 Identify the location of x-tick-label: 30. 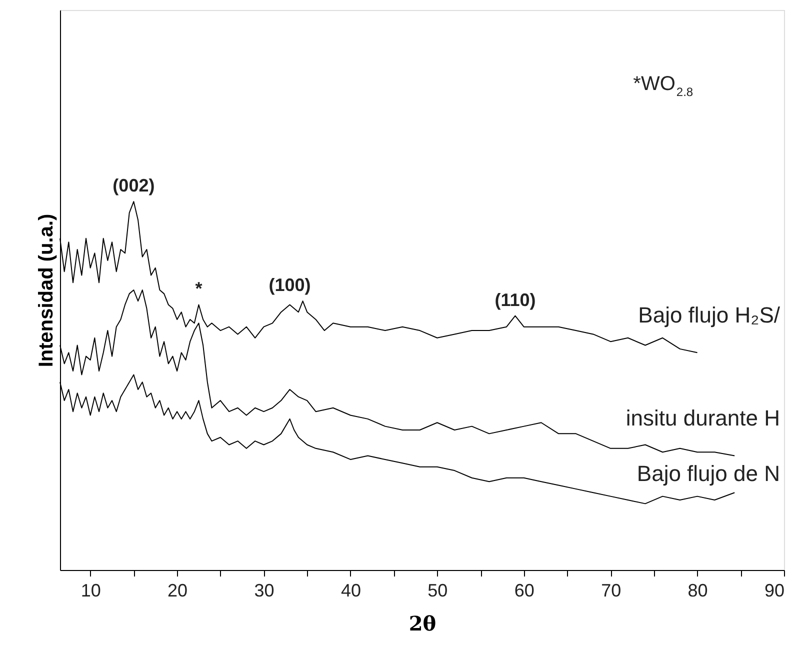
(264, 590).